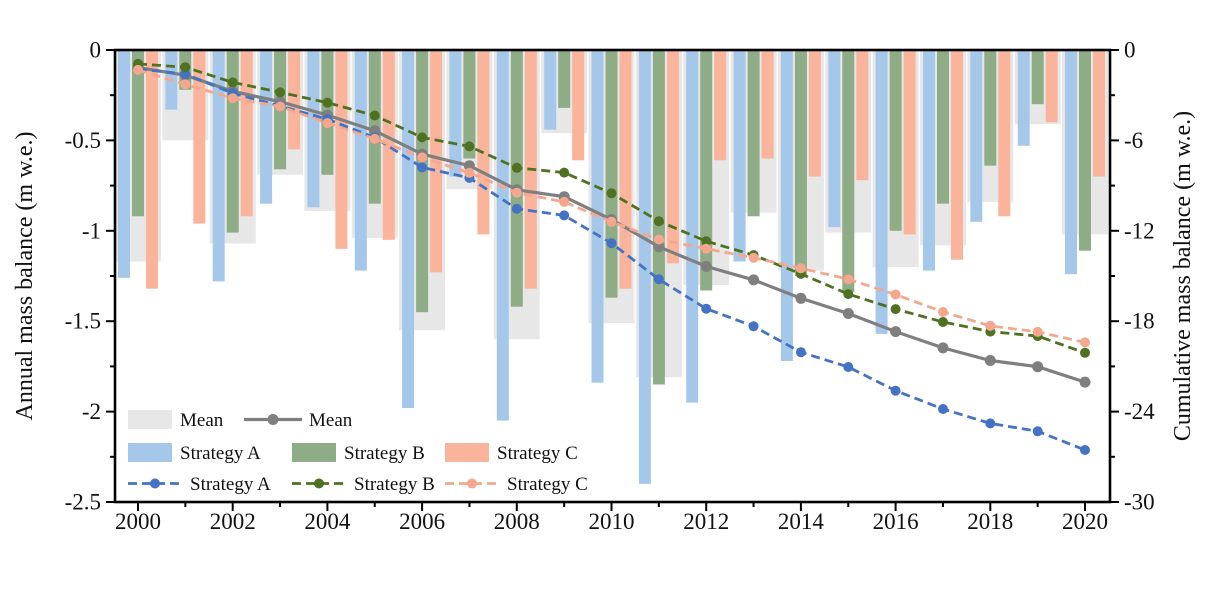 Image resolution: width=1213 pixels, height=606 pixels. I want to click on left-tick-label: 0, so click(96, 50).